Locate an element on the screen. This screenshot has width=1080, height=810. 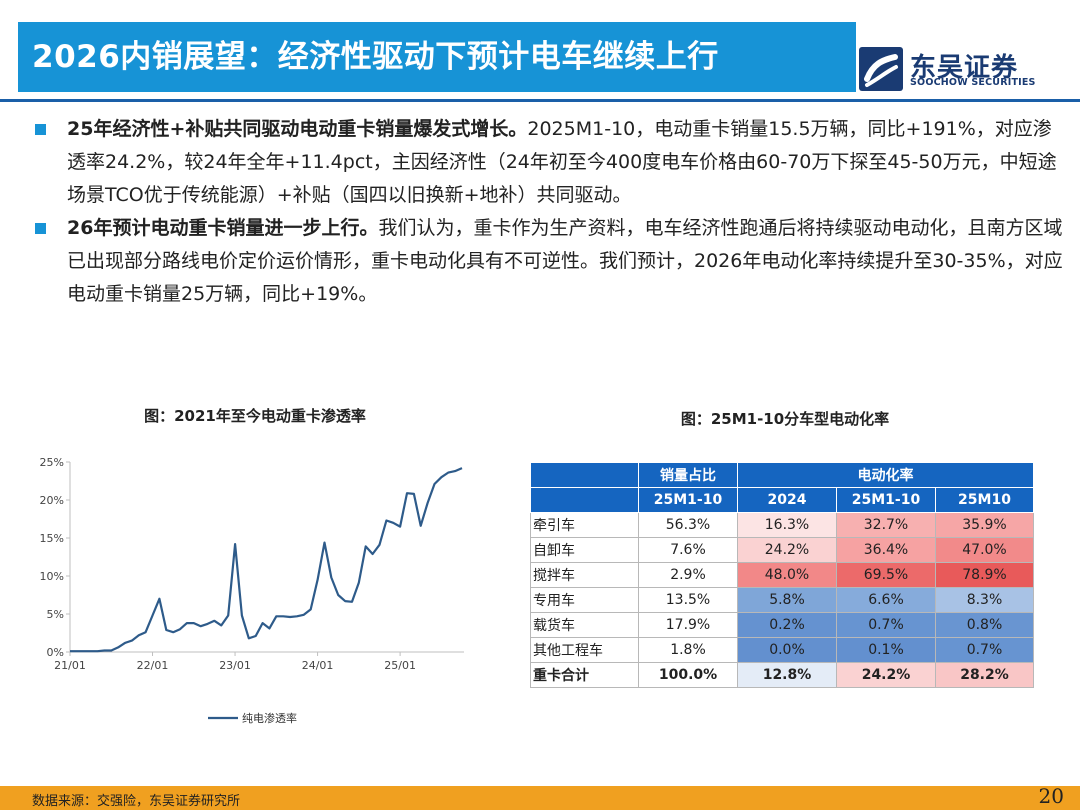
column-header: 2024 is located at coordinates (787, 500).